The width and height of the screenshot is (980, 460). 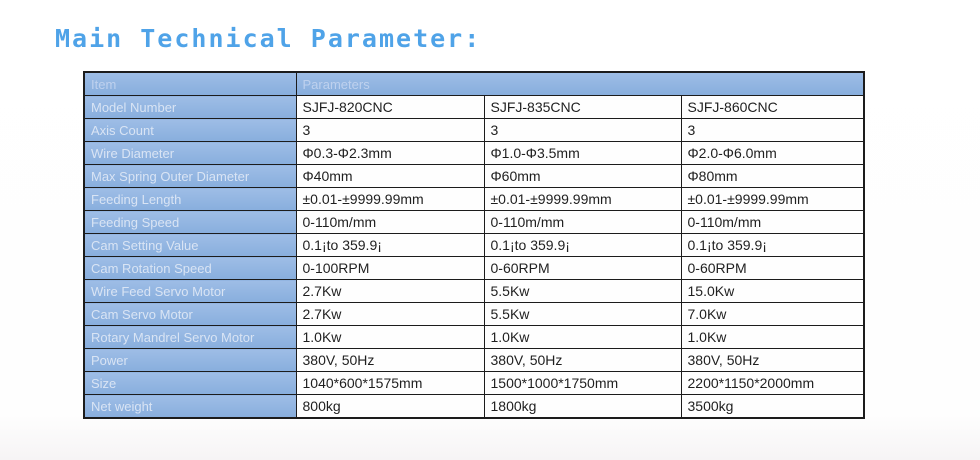 I want to click on row-value: Φ60mm, so click(x=582, y=176).